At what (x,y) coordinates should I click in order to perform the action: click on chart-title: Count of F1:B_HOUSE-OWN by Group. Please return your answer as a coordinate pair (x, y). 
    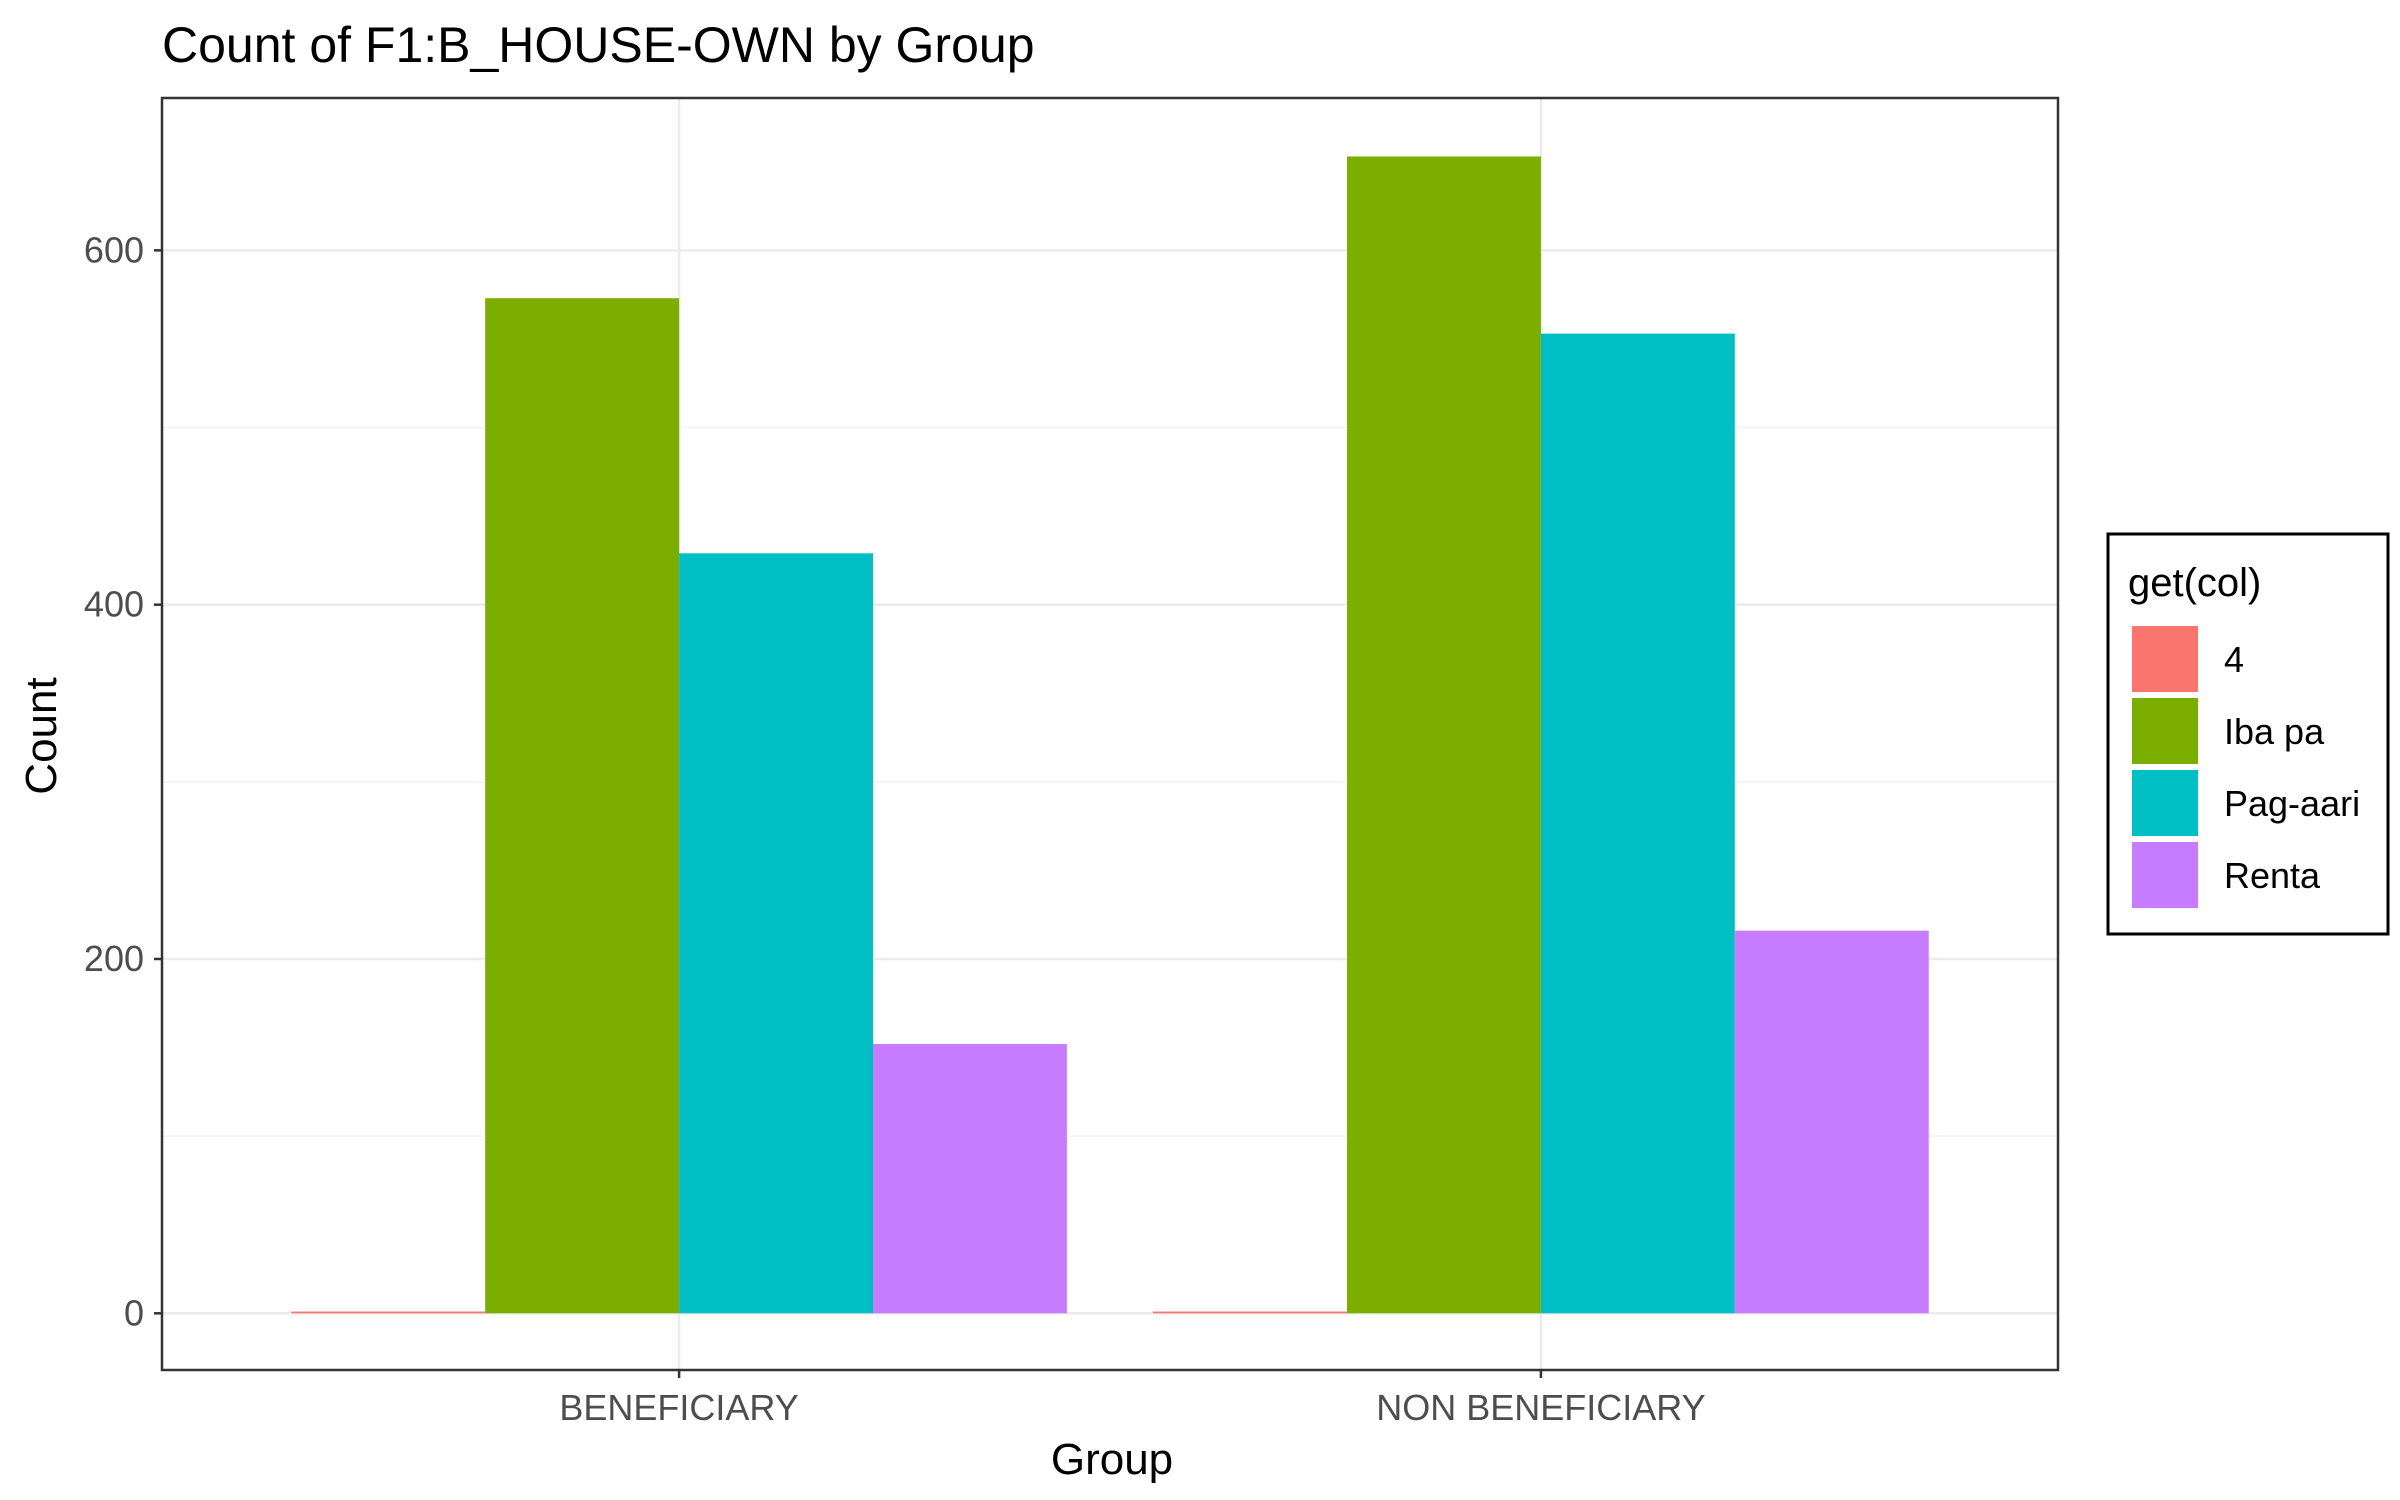
    Looking at the image, I should click on (598, 45).